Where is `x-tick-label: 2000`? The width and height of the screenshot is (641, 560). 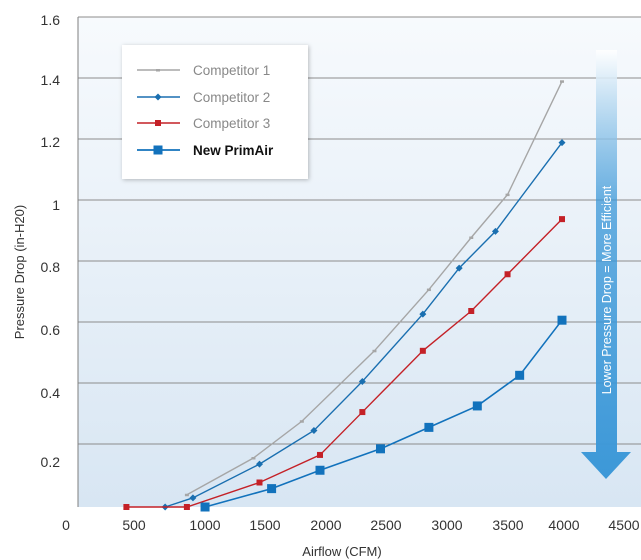
x-tick-label: 2000 is located at coordinates (325, 525).